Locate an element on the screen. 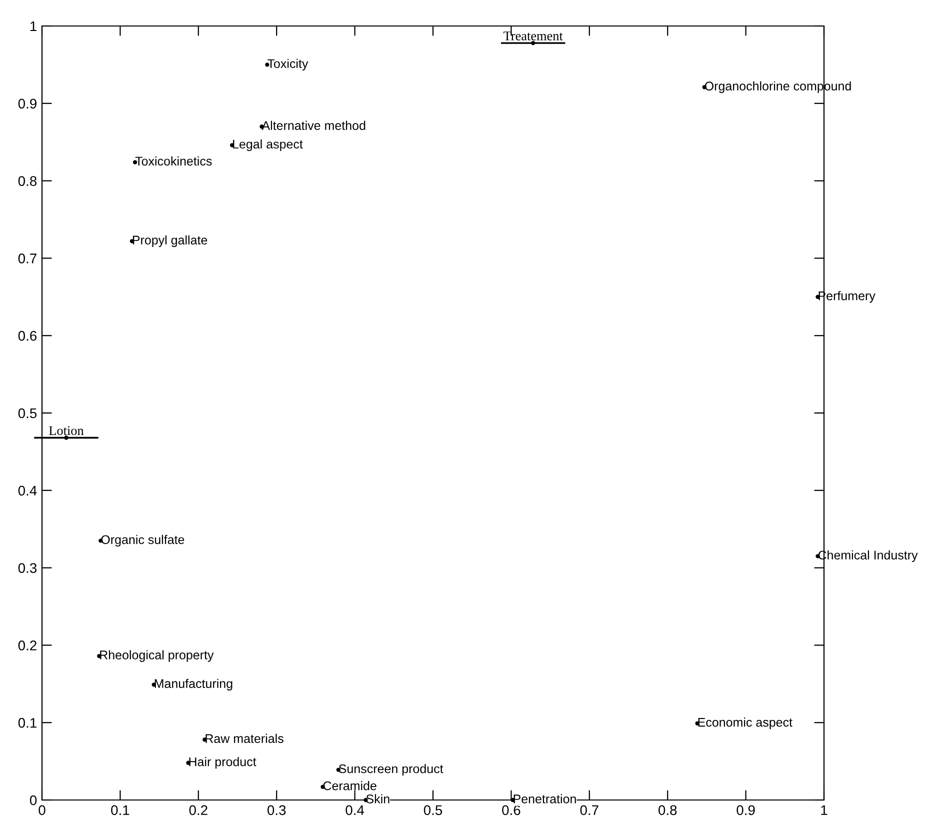 The width and height of the screenshot is (948, 825). x-tick-label: 0.4 is located at coordinates (355, 810).